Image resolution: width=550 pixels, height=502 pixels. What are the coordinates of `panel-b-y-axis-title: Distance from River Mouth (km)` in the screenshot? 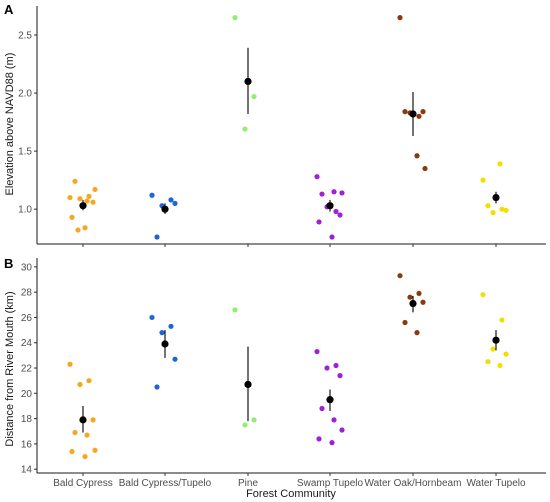 It's located at (10, 368).